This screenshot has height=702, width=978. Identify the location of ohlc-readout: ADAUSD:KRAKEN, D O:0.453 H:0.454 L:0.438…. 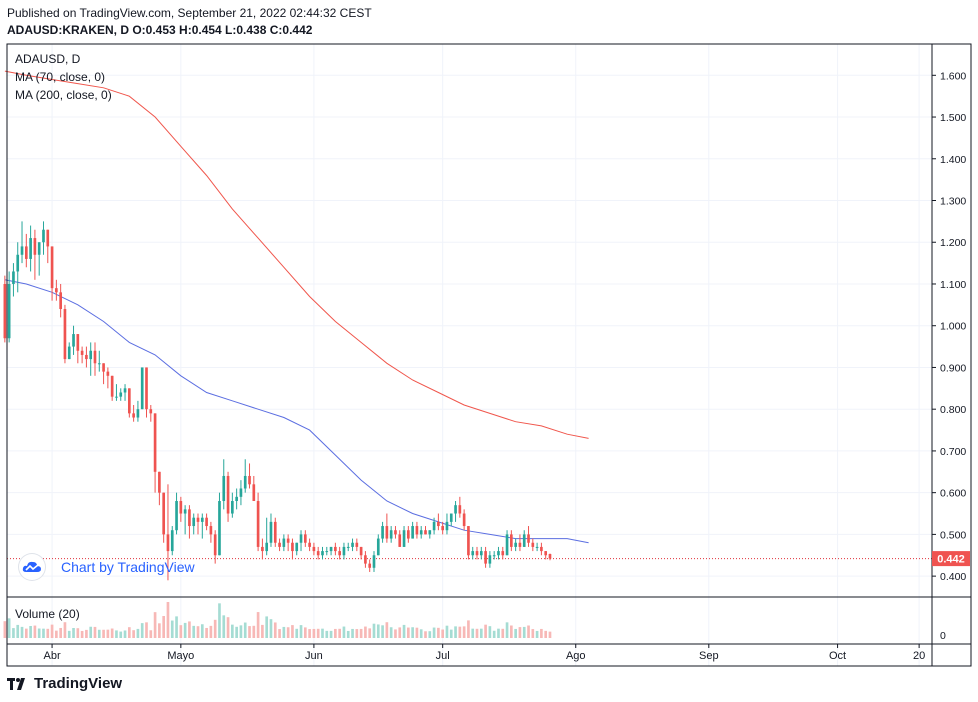
(160, 30).